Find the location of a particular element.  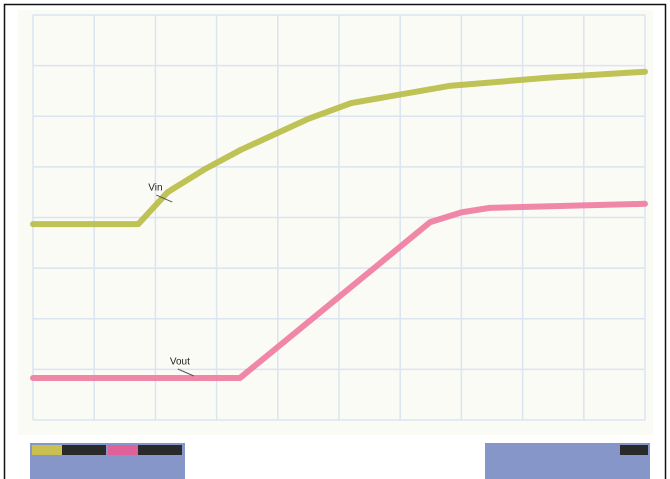

trace-label: Vin is located at coordinates (155, 188).